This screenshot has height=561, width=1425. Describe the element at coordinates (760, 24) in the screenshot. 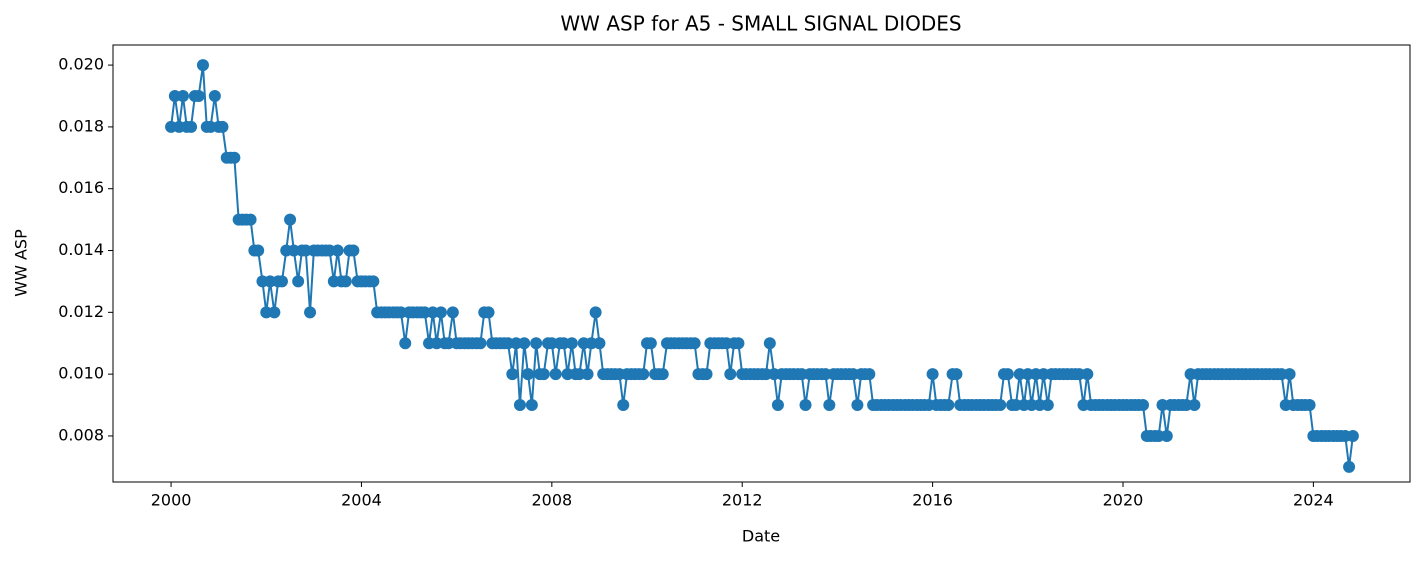

I see `chart-title: WW ASP for A5 - SMALL SIGNAL DIODES` at that location.